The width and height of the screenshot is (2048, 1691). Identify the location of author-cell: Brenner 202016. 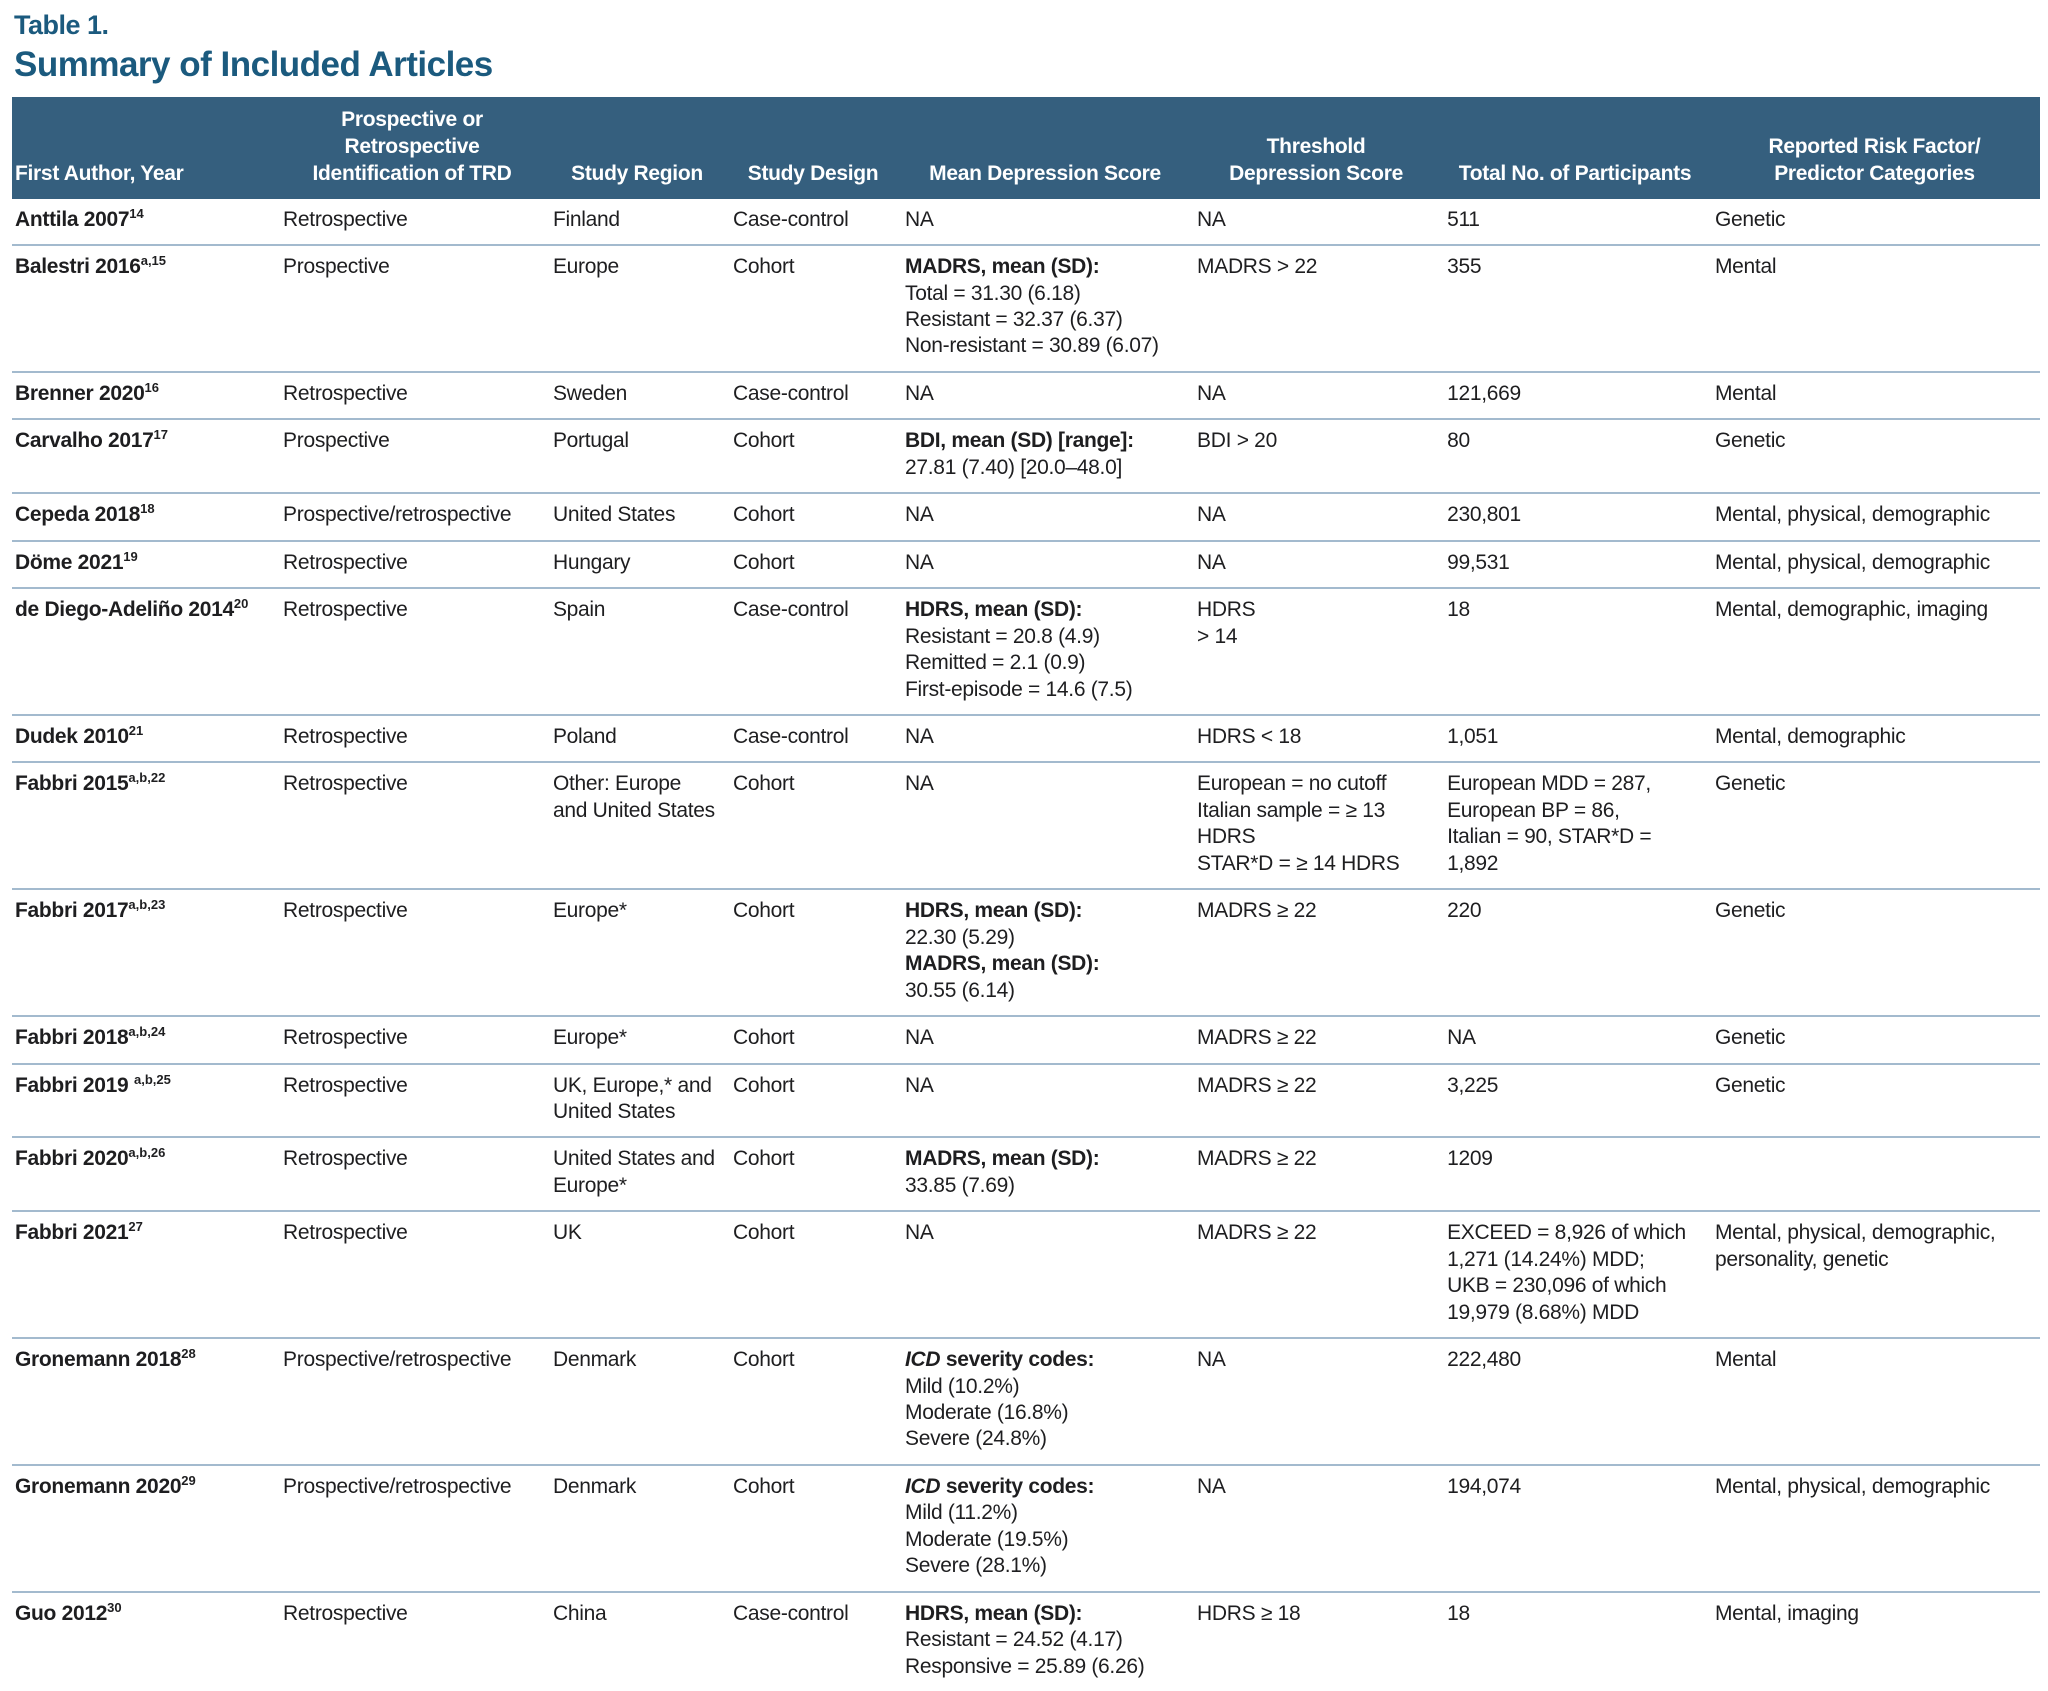
(145, 396).